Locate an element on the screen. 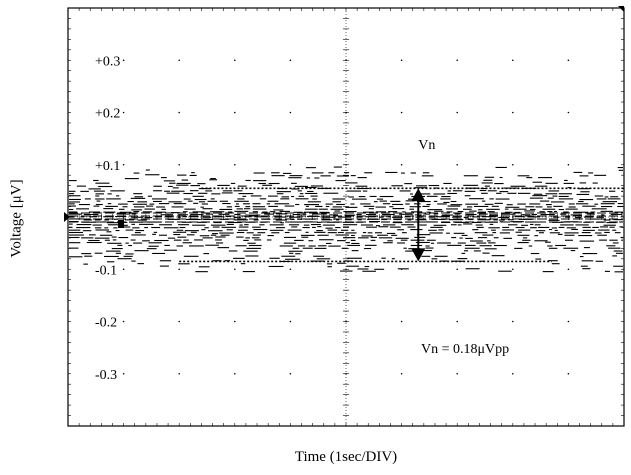 The width and height of the screenshot is (631, 475). vn-annotation-label: Vn is located at coordinates (426, 145).